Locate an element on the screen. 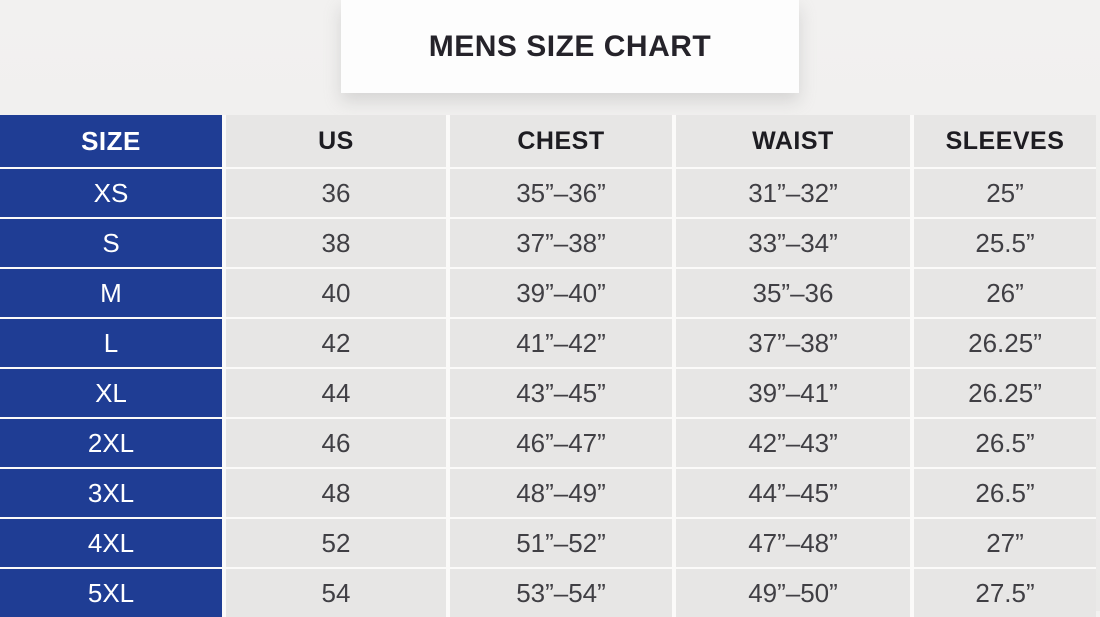  column-header-us: US is located at coordinates (336, 141).